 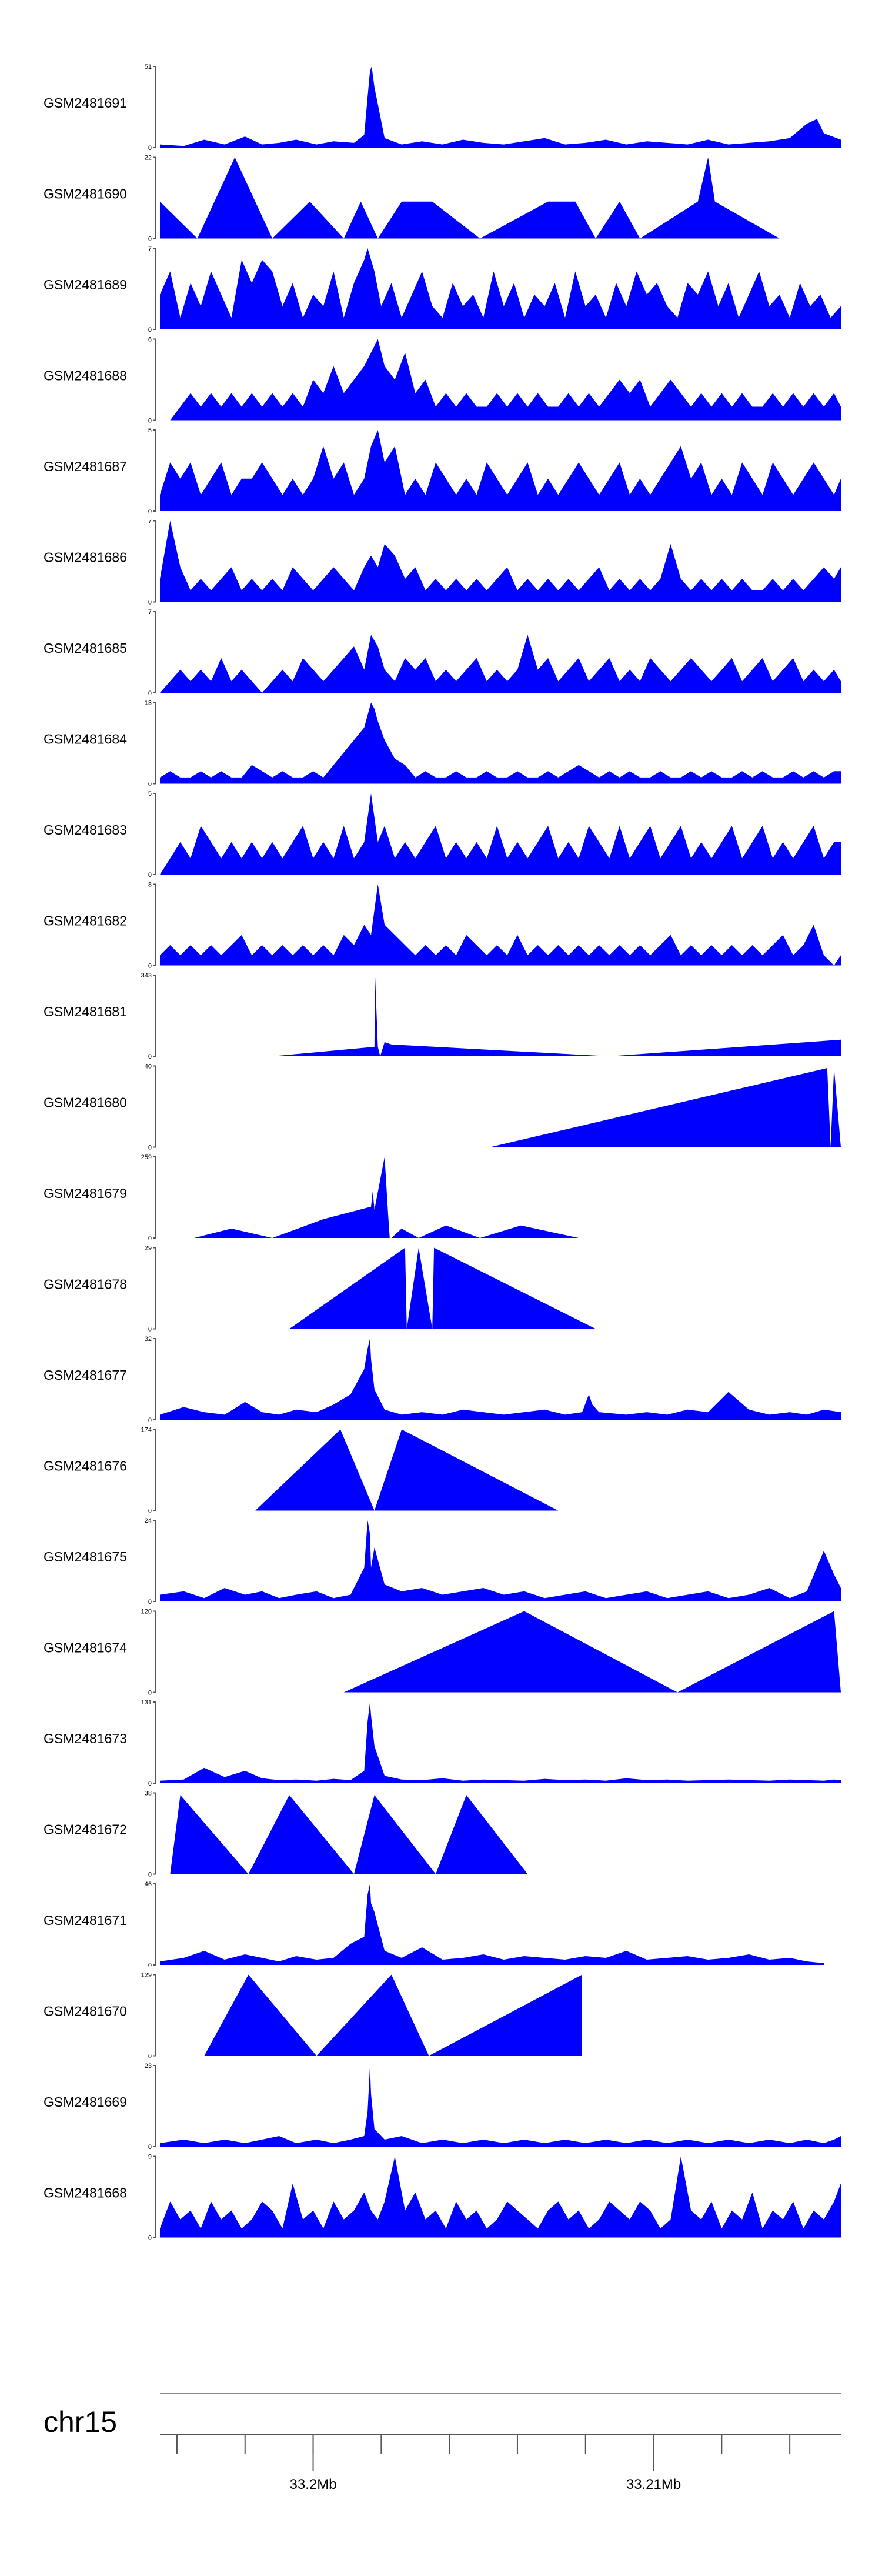 What do you see at coordinates (150, 2157) in the screenshot?
I see `track-ymax-label: 9` at bounding box center [150, 2157].